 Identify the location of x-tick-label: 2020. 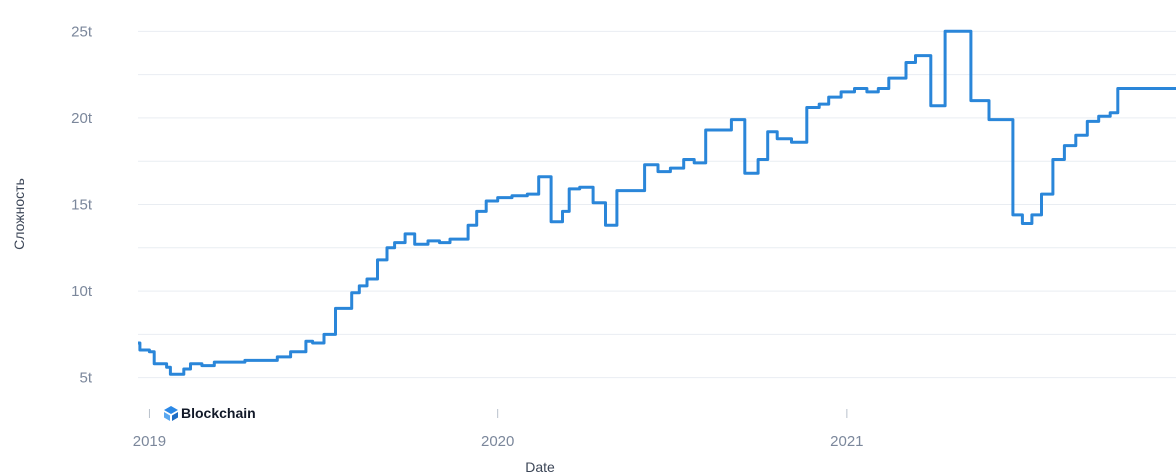
(497, 441).